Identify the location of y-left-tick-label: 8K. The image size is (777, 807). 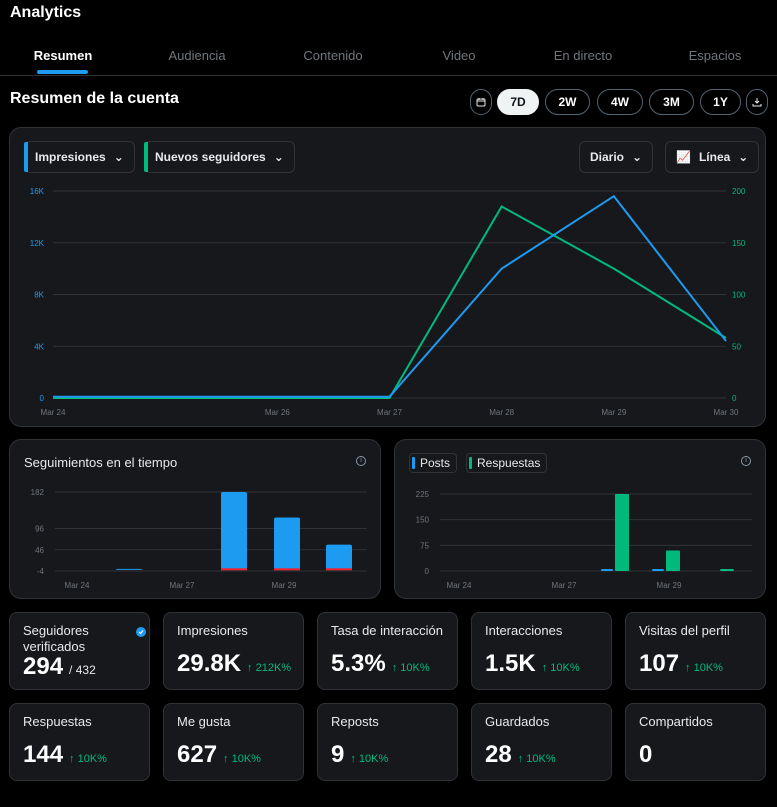
(39, 295).